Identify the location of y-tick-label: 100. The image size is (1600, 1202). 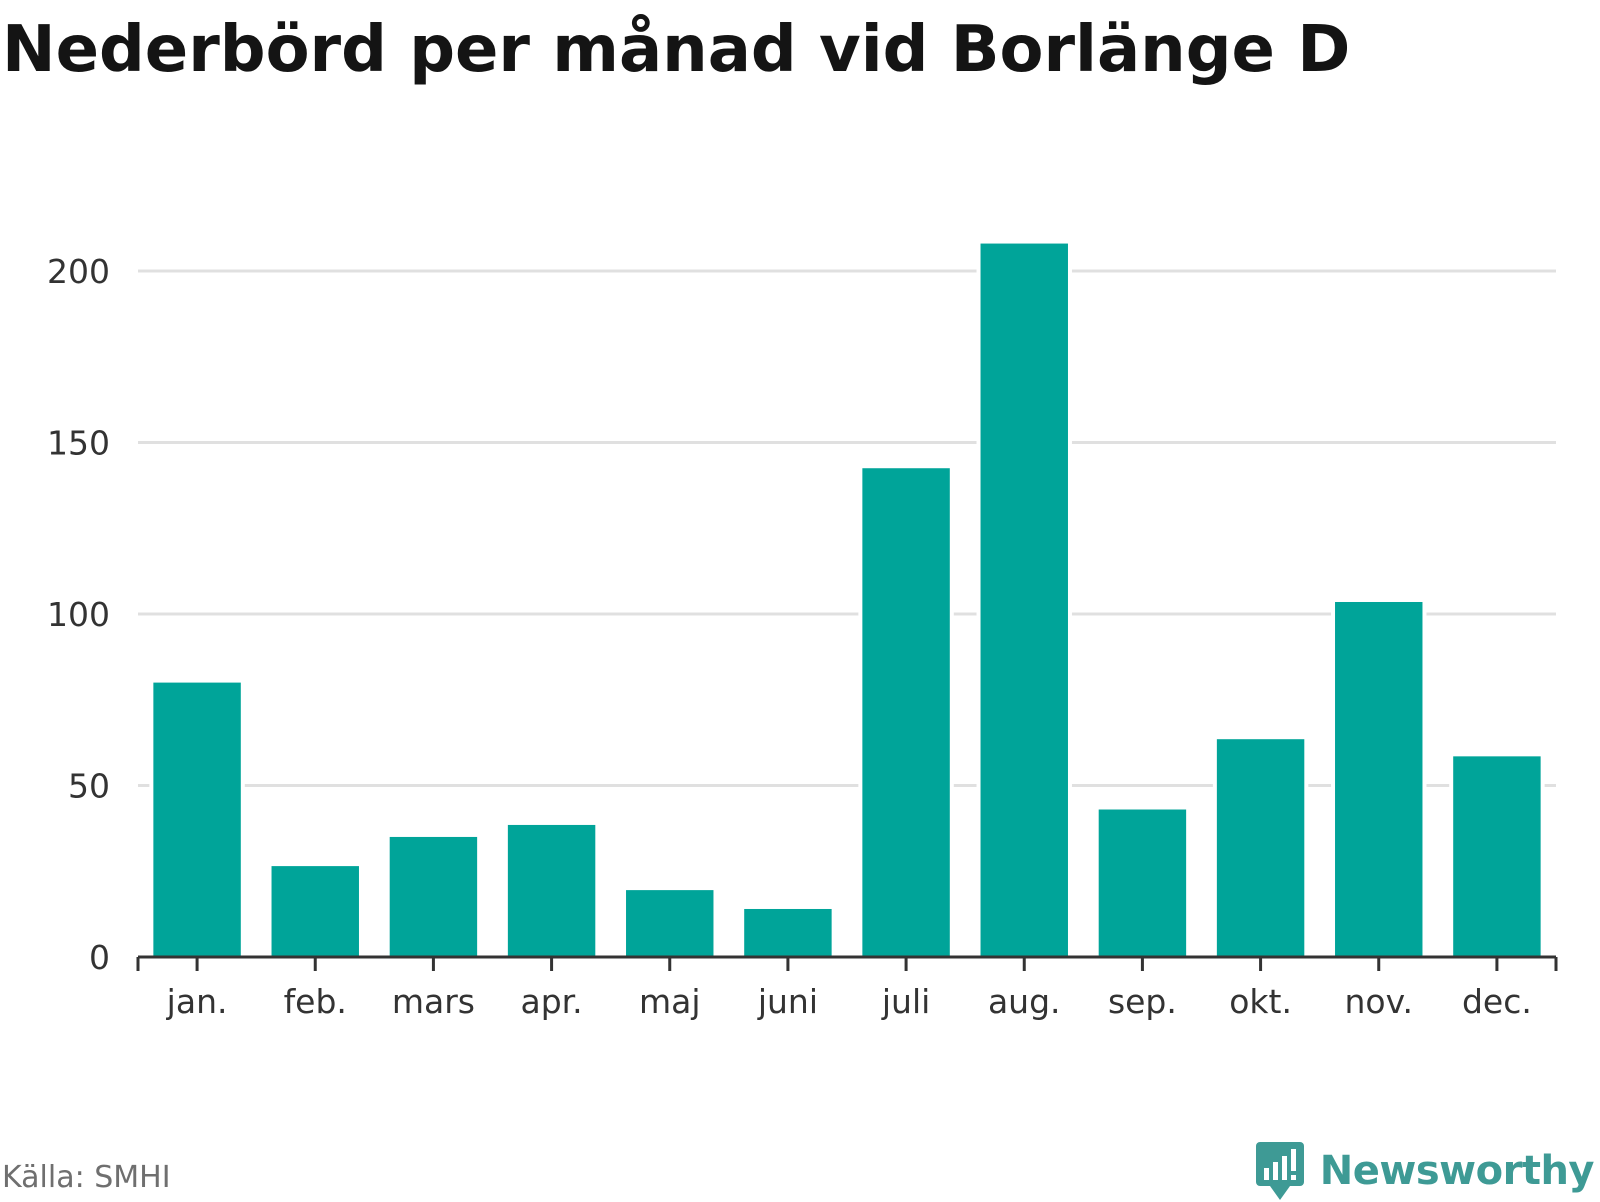
(78, 614).